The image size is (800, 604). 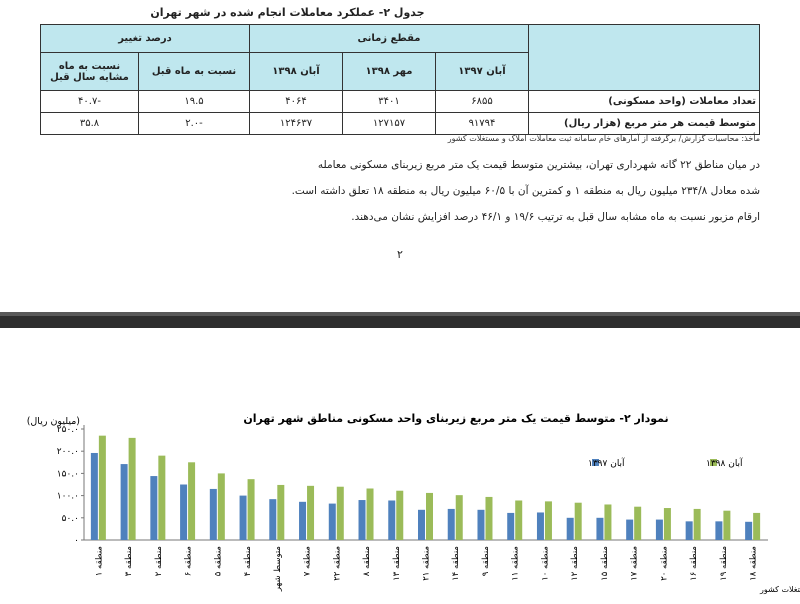 What do you see at coordinates (296, 123) in the screenshot?
I see `cell-aban98: ۱۲۴۶۳۷` at bounding box center [296, 123].